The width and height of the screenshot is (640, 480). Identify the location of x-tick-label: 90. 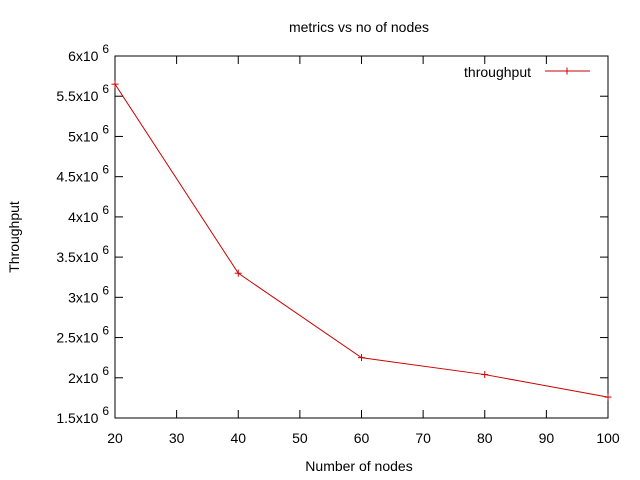
(547, 438).